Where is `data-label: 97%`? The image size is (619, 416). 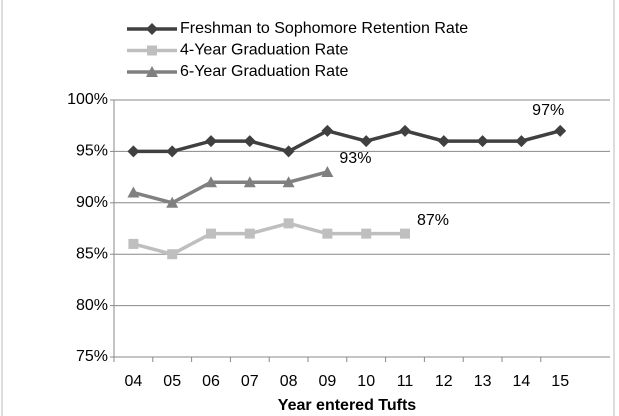
data-label: 97% is located at coordinates (548, 110).